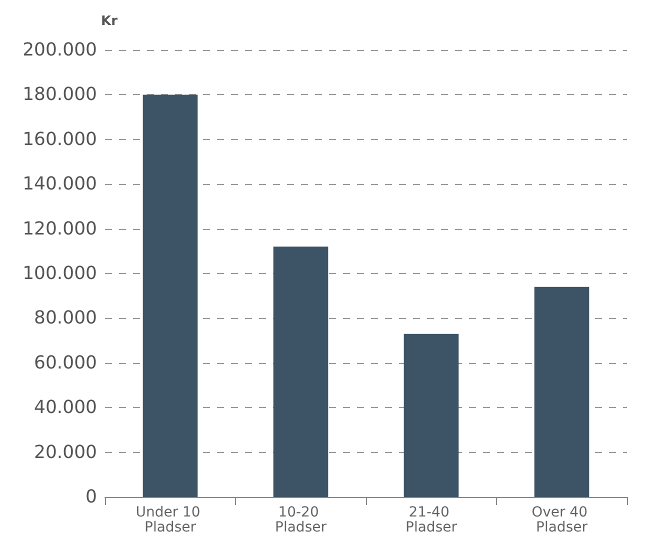 The height and width of the screenshot is (543, 647). I want to click on y-tick-label: 20.000, so click(65, 452).